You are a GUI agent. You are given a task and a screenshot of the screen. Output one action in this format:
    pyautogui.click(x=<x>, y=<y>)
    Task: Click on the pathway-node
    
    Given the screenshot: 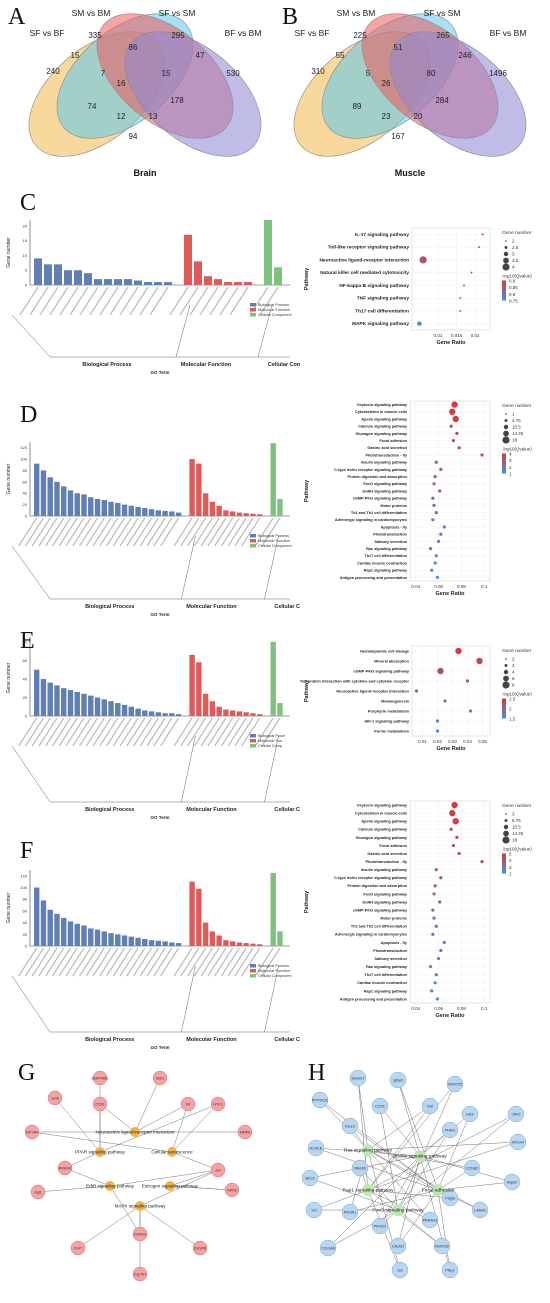 What is the action you would take?
    pyautogui.click(x=368, y=1150)
    